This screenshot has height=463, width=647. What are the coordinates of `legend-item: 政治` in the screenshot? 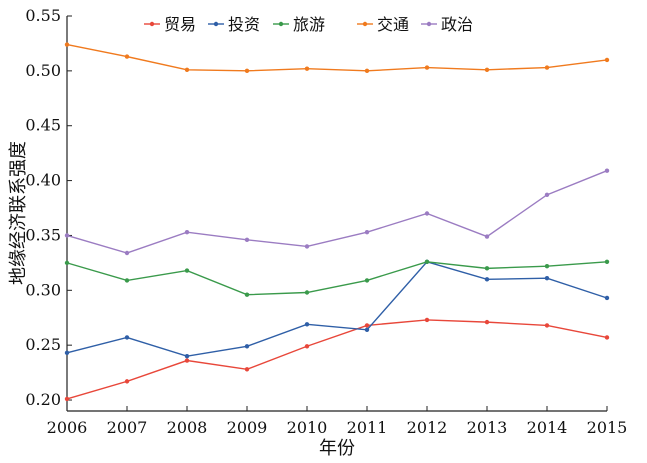 It's located at (447, 24).